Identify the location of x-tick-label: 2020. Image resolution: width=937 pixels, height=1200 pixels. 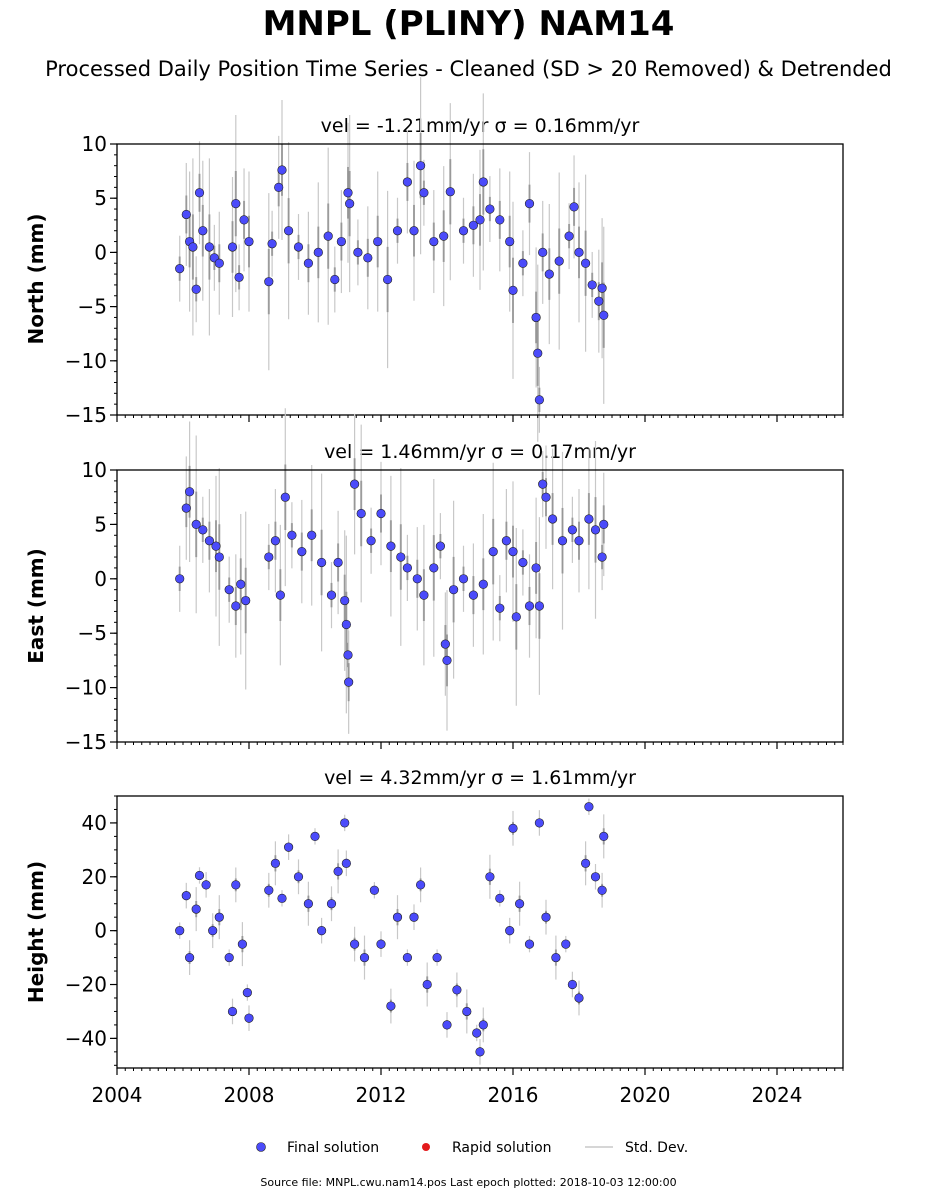
(645, 1095).